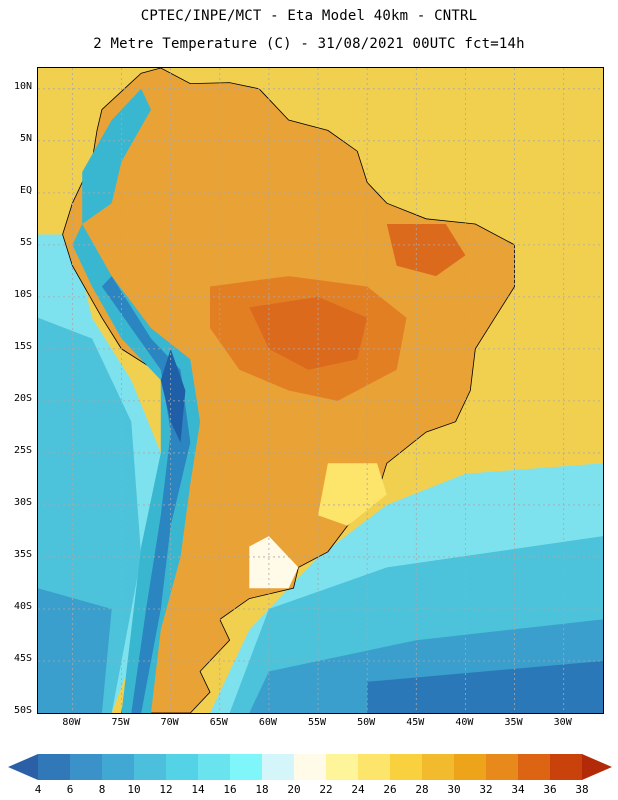 This screenshot has height=800, width=618. I want to click on colorbar-label: 34, so click(518, 789).